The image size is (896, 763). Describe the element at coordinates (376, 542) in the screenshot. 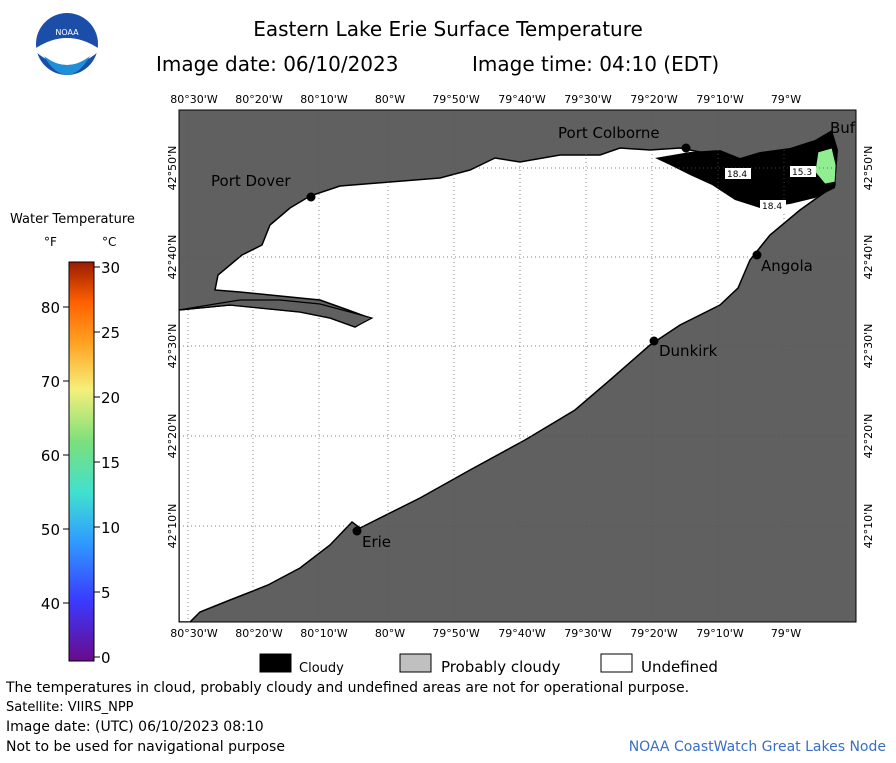

I see `erie-label: Erie` at that location.